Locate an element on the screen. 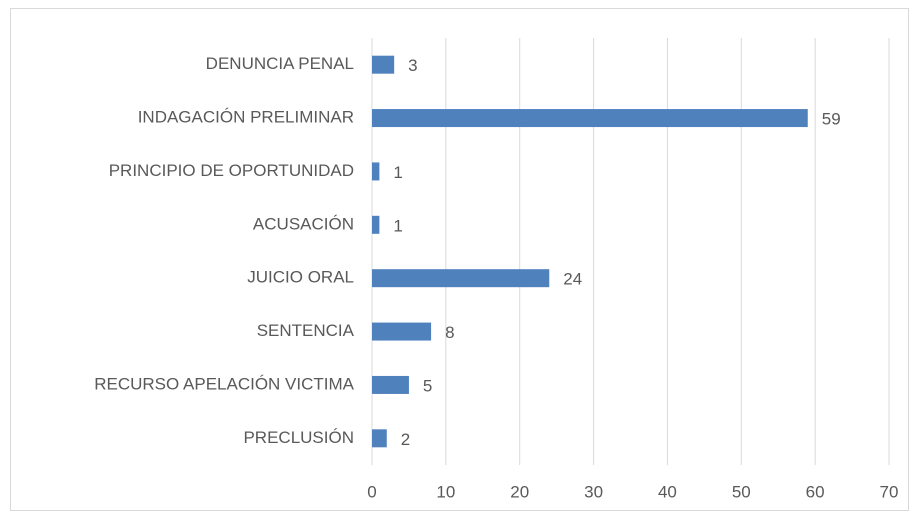 The image size is (917, 517). y-tick-label: DENUNCIA PENAL is located at coordinates (280, 63).